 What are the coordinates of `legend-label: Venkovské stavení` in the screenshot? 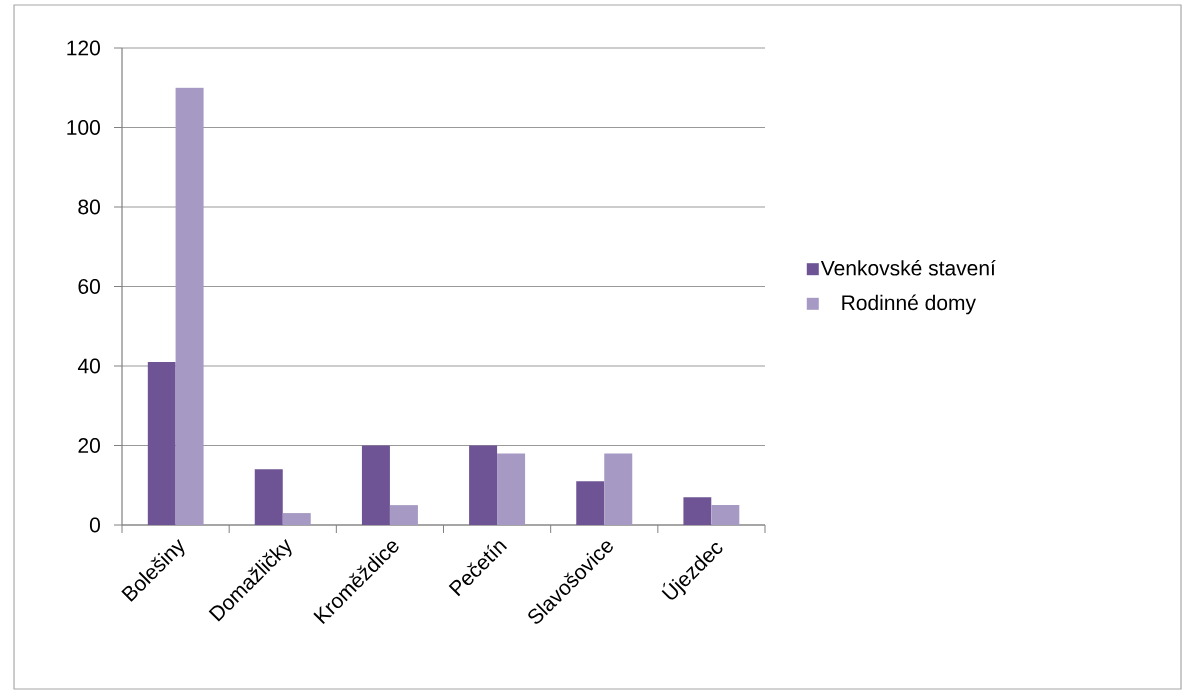 It's located at (908, 267).